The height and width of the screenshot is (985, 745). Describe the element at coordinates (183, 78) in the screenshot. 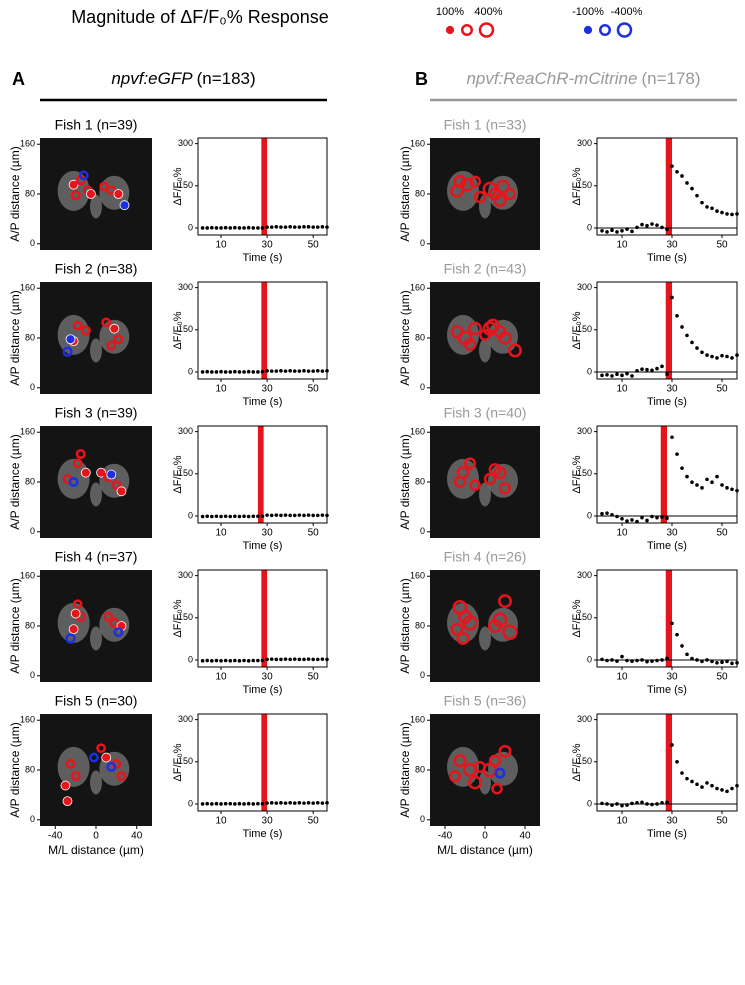

I see `panel-title: npvf:eGFP (n=183)` at that location.